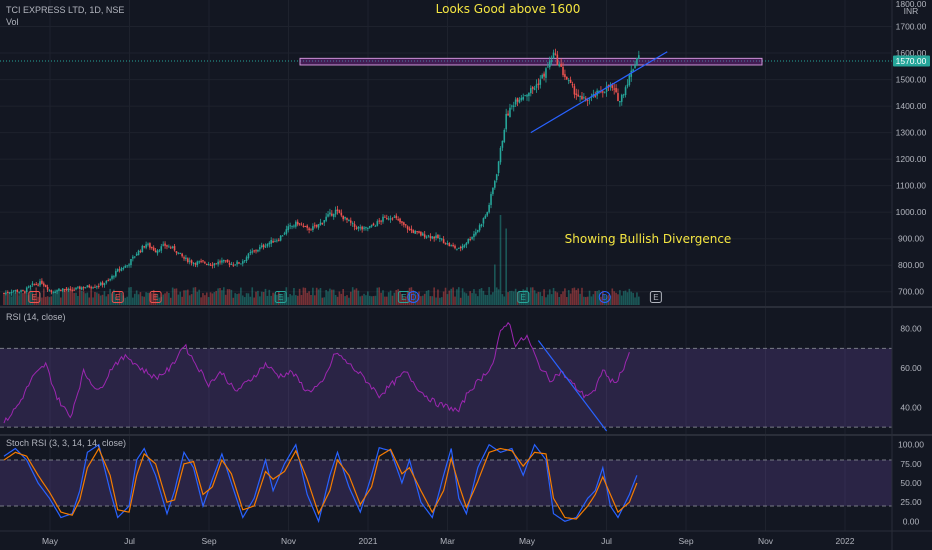  Describe the element at coordinates (911, 159) in the screenshot. I see `axis-tick-label: 1200.00` at that location.